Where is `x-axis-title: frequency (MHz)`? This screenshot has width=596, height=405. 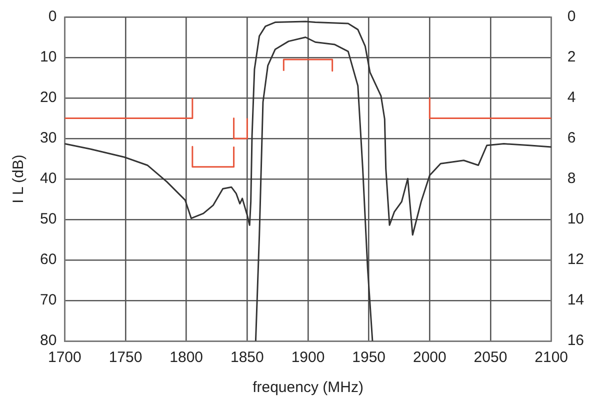
x-axis-title: frequency (MHz) is located at coordinates (308, 387).